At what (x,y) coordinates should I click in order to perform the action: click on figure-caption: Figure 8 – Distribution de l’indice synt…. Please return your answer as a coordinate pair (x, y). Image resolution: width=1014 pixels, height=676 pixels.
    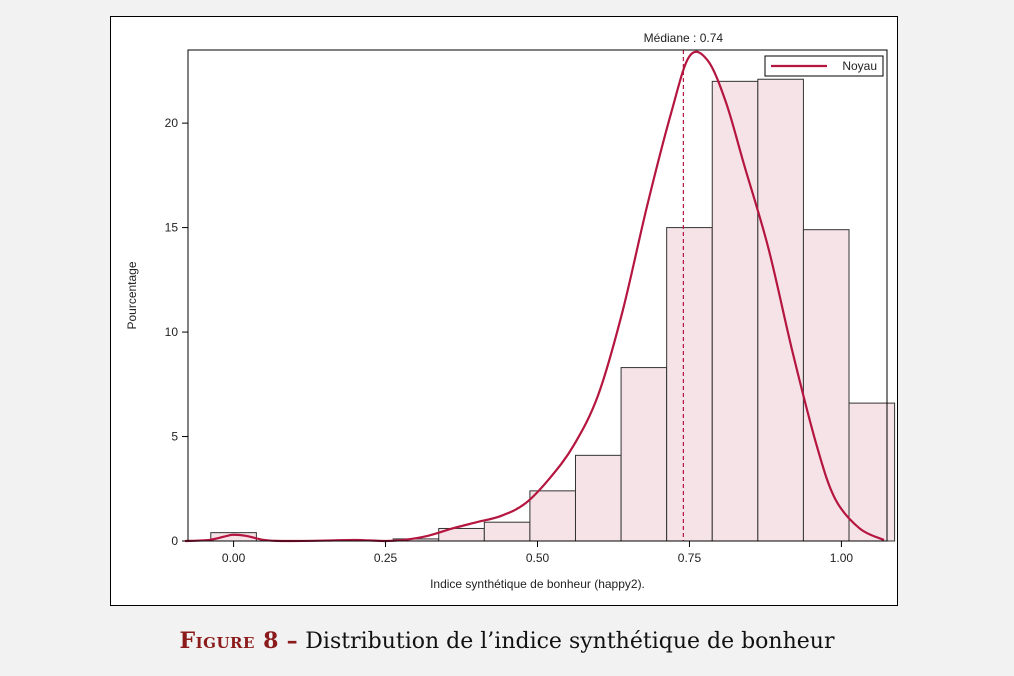
    Looking at the image, I should click on (507, 641).